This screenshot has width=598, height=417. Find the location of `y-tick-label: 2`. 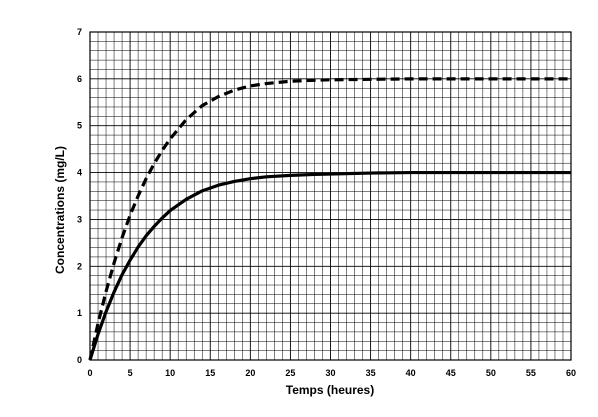

y-tick-label: 2 is located at coordinates (79, 266).